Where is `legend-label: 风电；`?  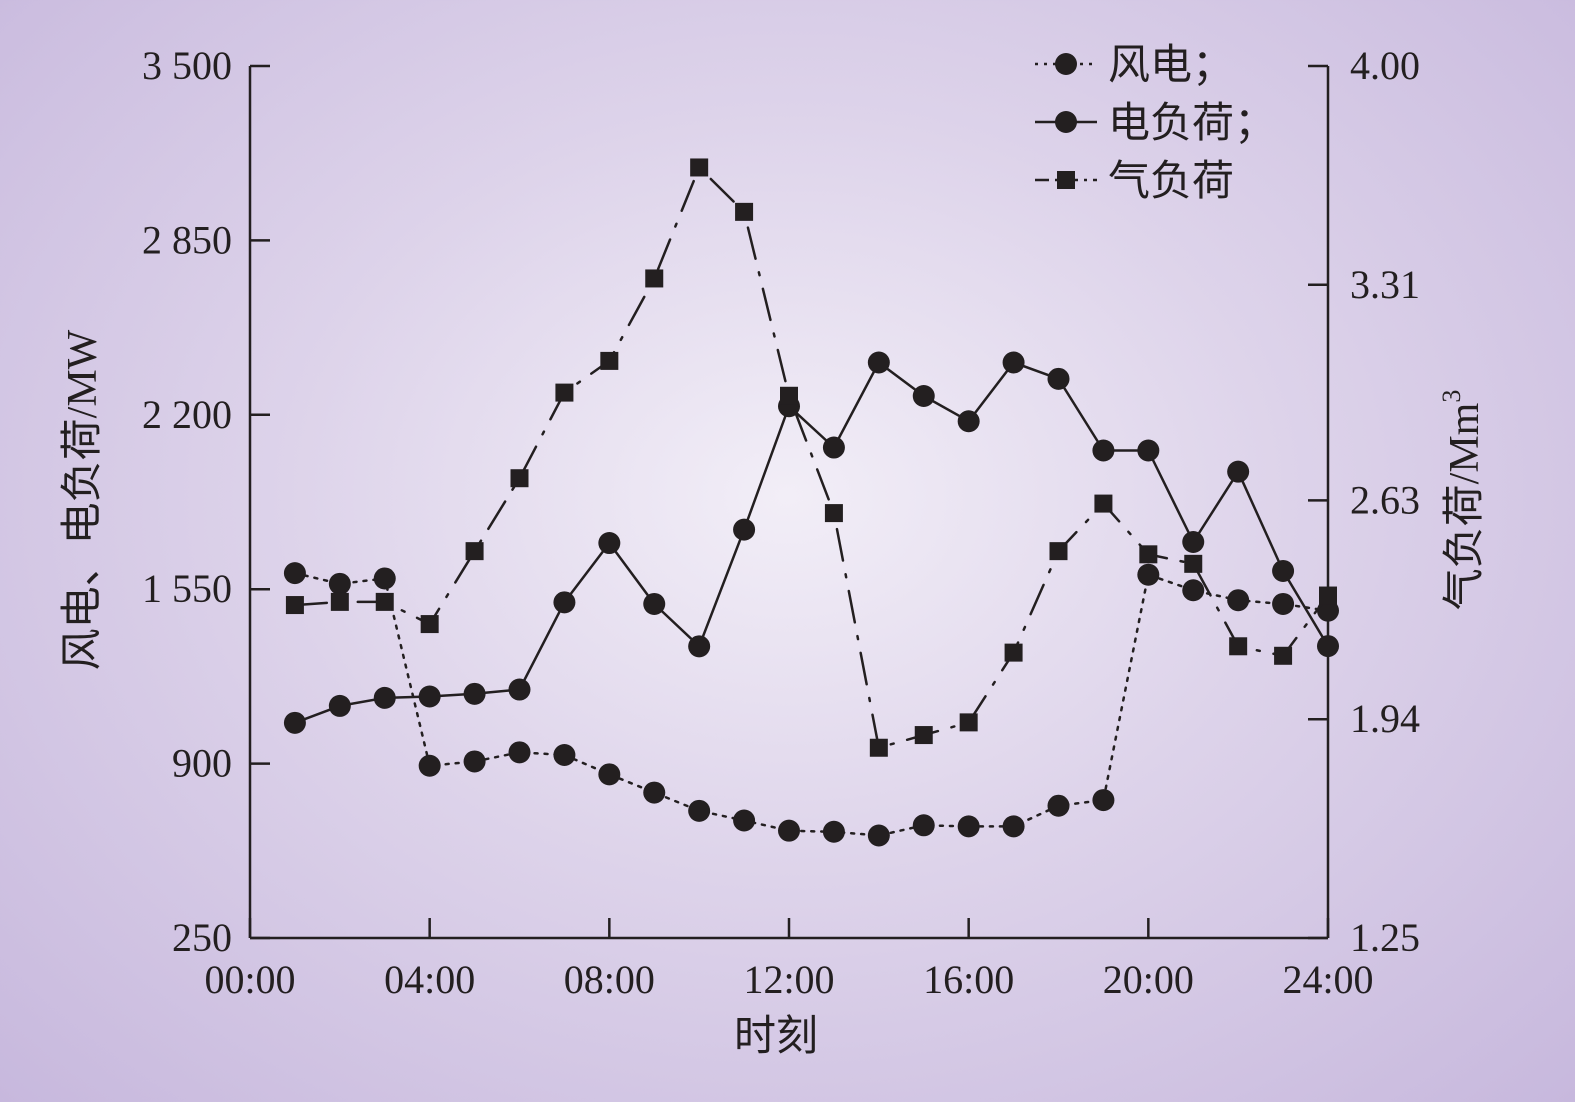 legend-label: 风电； is located at coordinates (1171, 66).